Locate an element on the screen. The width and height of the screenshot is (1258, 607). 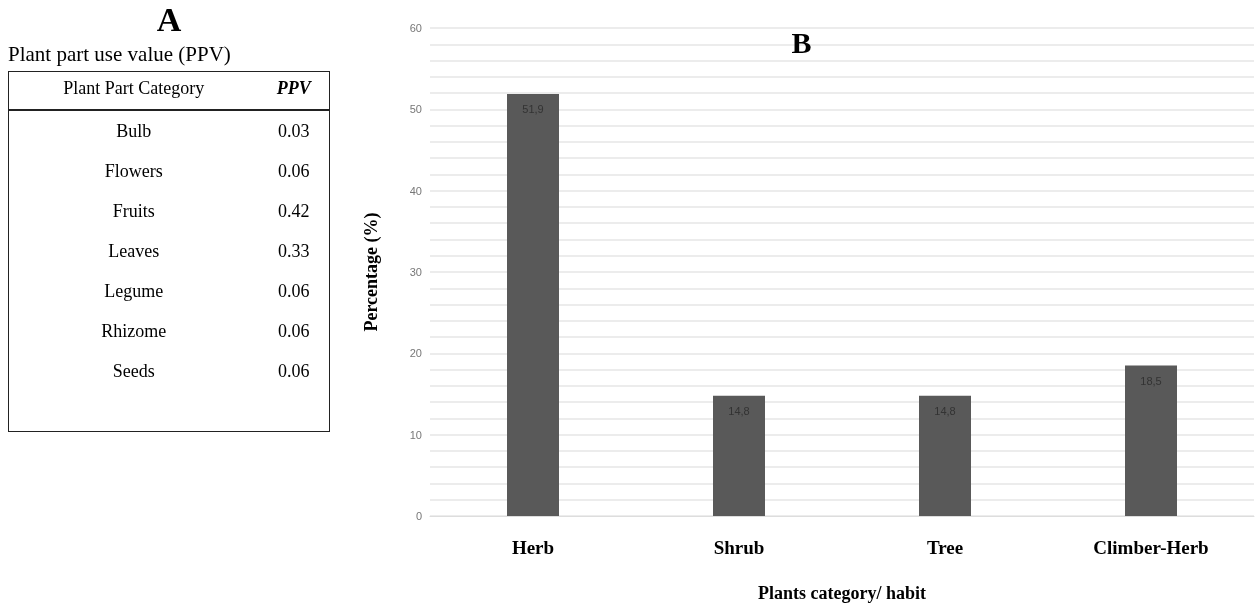
text: Plant Part Category is located at coordinates (133, 90).